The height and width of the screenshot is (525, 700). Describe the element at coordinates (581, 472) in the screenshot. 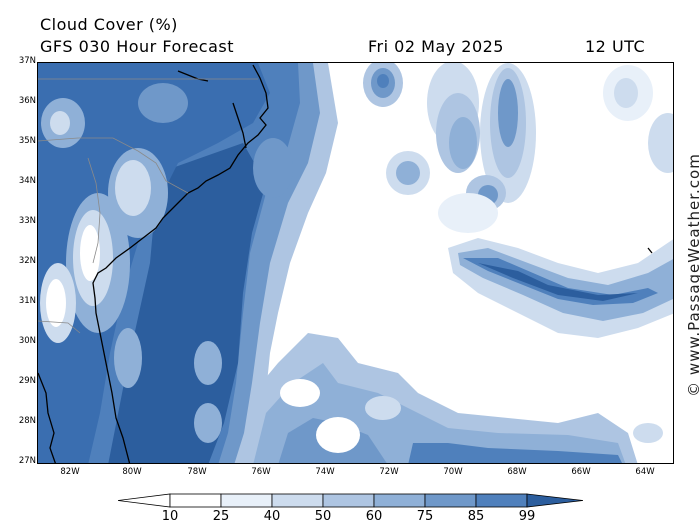

I see `lon-label: 66W` at that location.